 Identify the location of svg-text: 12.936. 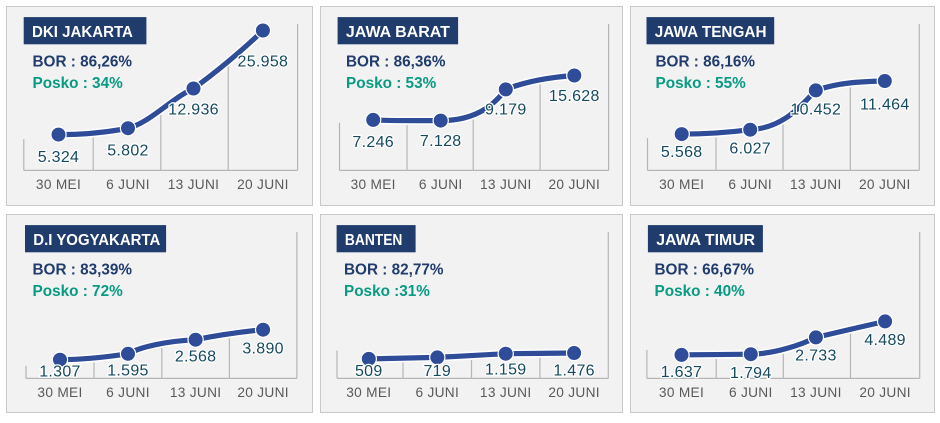
(193, 110).